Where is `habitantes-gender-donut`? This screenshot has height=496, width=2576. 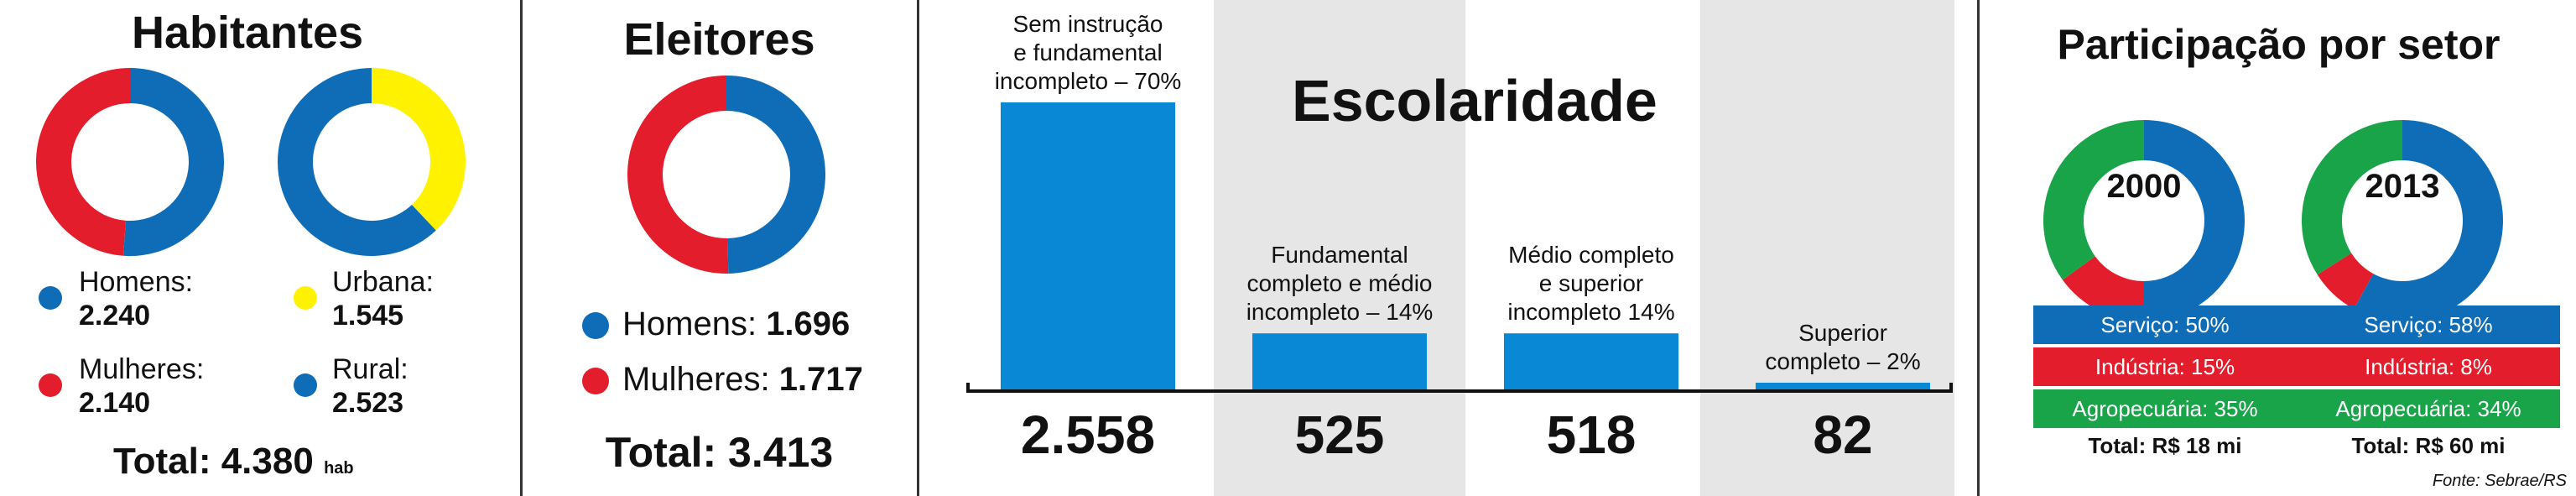 habitantes-gender-donut is located at coordinates (129, 162).